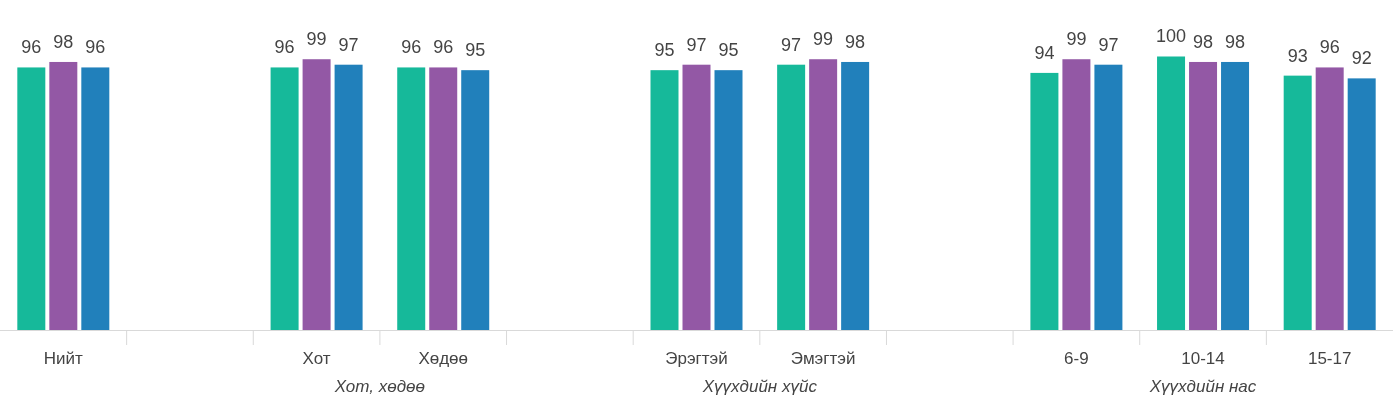 The image size is (1393, 400). Describe the element at coordinates (63, 358) in the screenshot. I see `x-tick-label: Нийт` at that location.